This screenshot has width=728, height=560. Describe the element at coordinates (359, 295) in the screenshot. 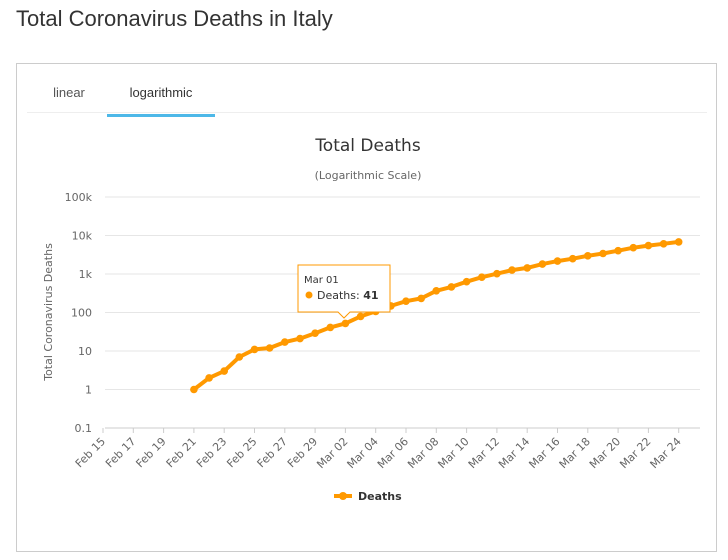

I see `tooltip-colon: :` at that location.